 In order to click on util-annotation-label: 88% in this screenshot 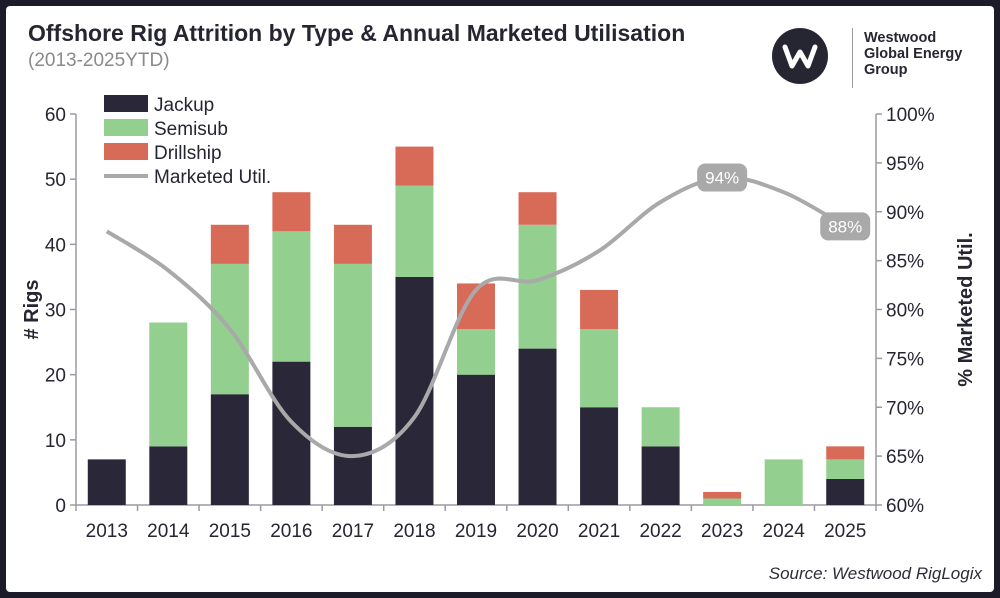, I will do `click(845, 226)`.